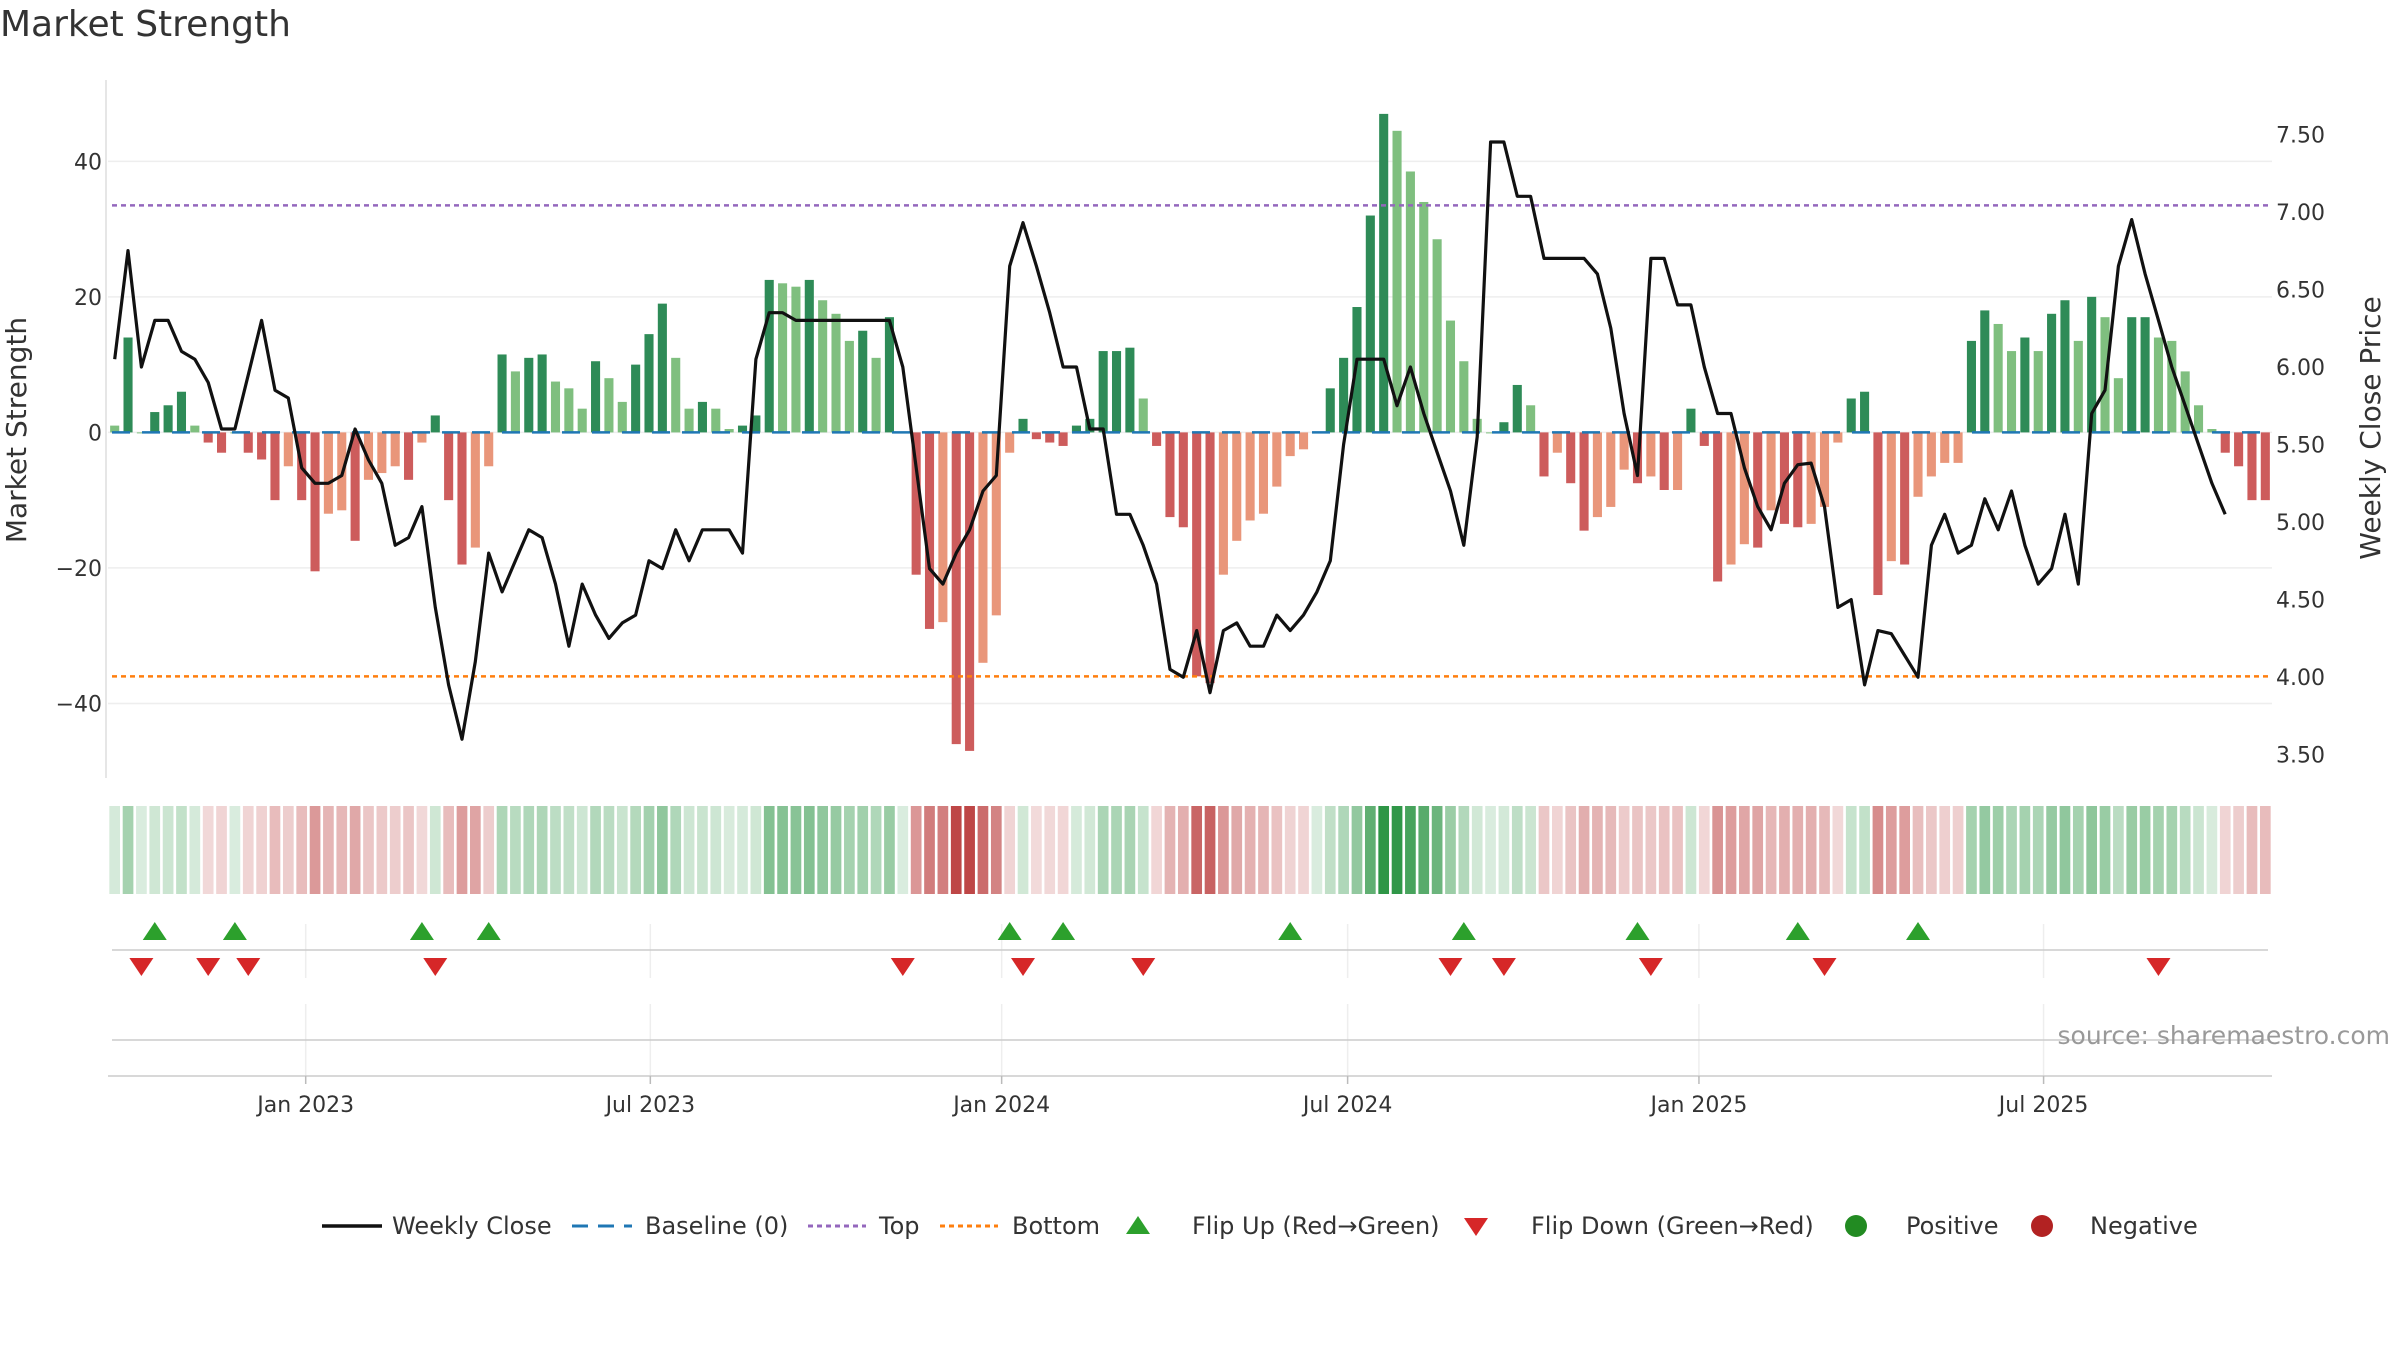  I want to click on legend-swatch-flip-down, so click(1476, 1227).